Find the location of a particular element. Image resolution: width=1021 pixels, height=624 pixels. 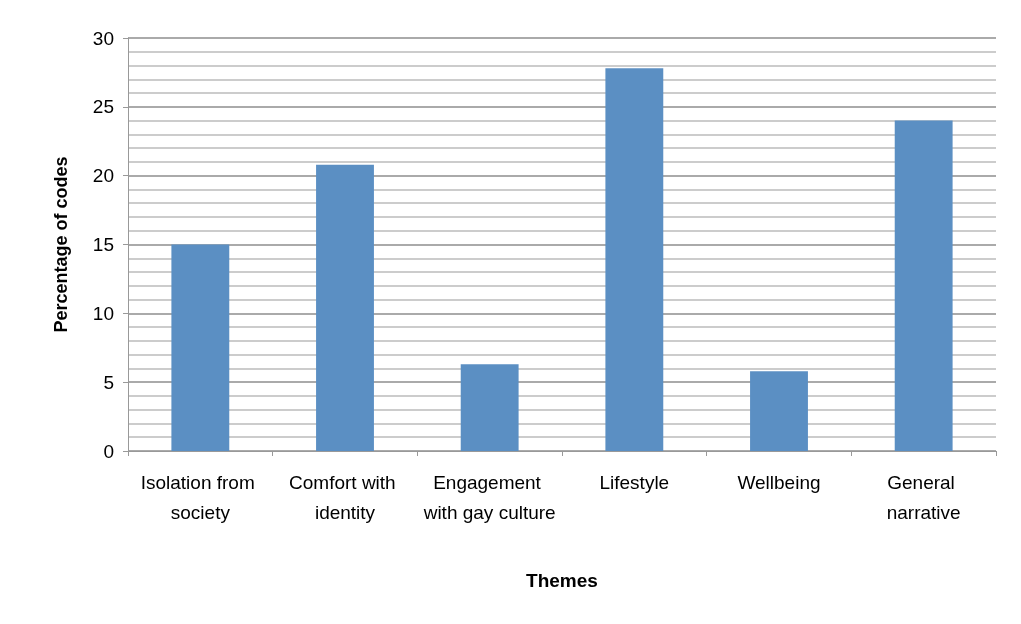

y-tick-label: 30 is located at coordinates (103, 38).